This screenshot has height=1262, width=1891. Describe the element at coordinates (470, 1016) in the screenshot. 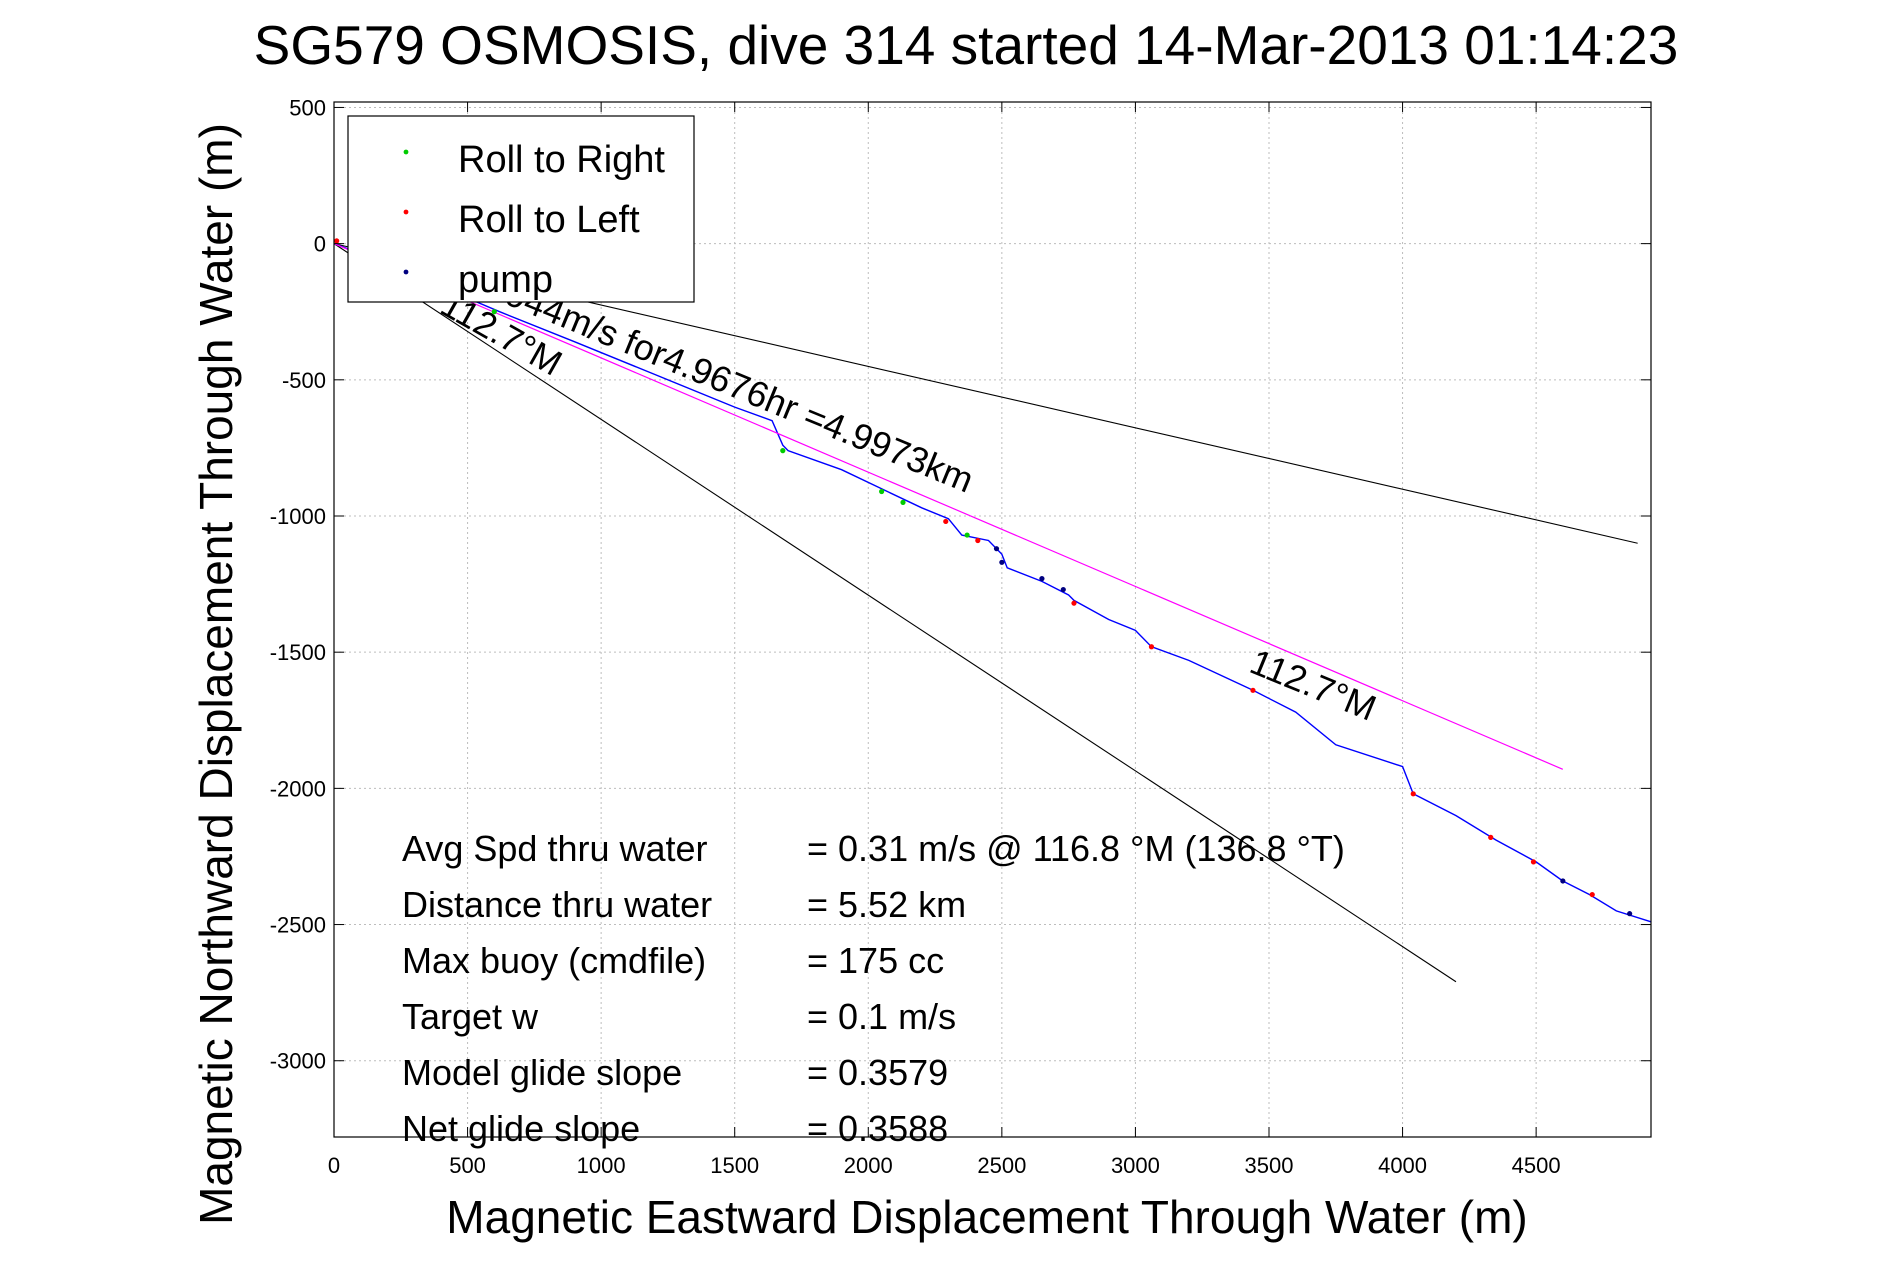

I see `stat-label: Target w` at that location.